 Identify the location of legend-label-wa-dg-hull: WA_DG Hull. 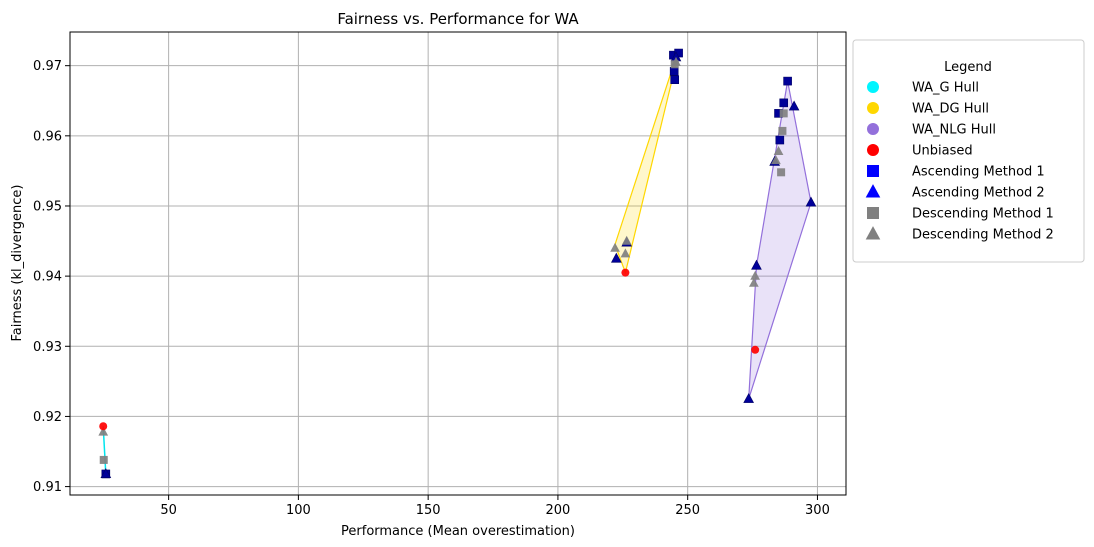
(950, 109).